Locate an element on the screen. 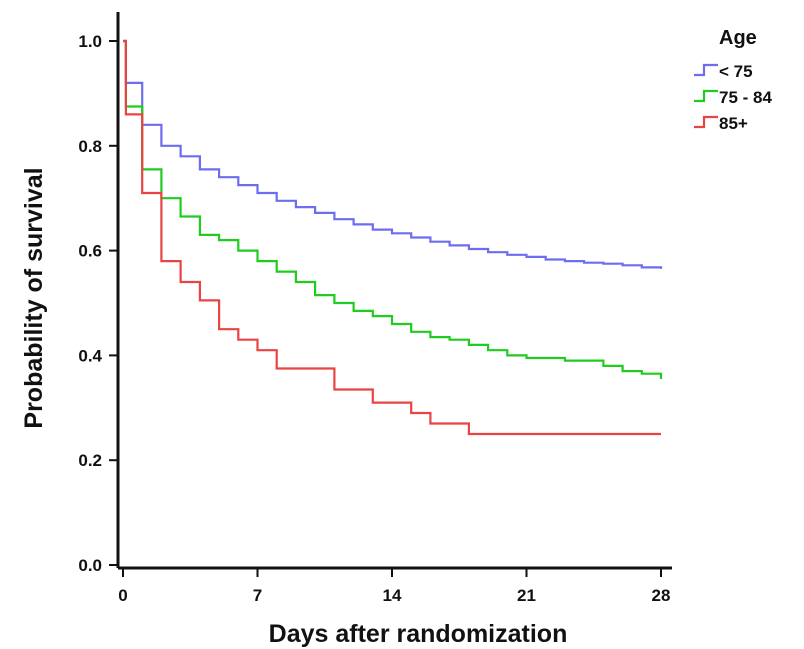  y-tick-label: 1.0 is located at coordinates (90, 41).